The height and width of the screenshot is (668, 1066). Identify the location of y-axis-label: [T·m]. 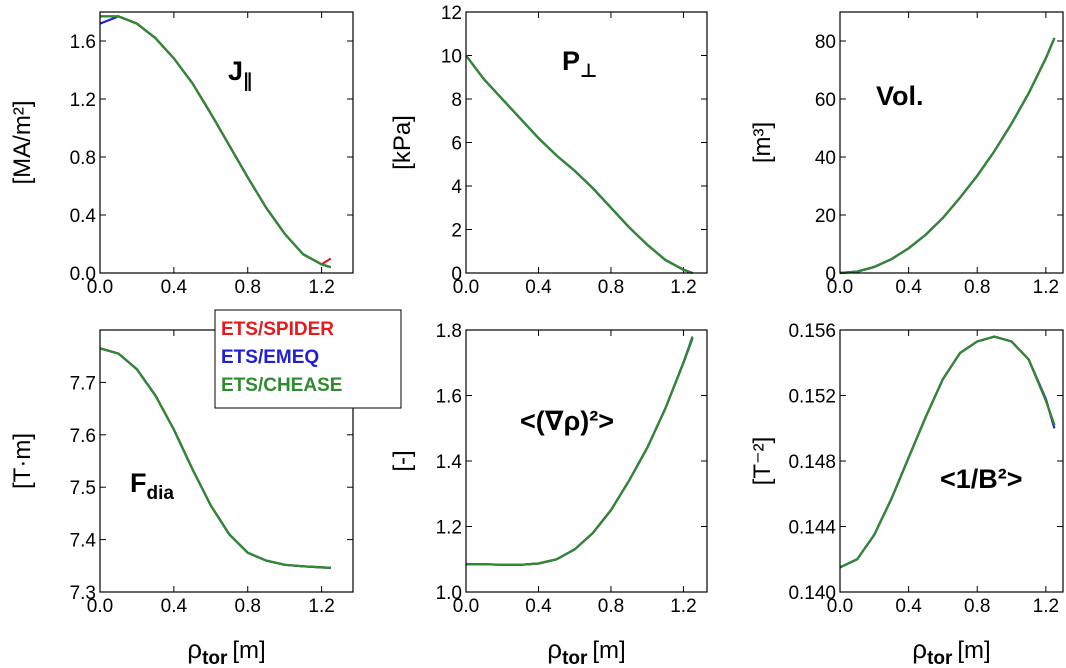
(22, 461).